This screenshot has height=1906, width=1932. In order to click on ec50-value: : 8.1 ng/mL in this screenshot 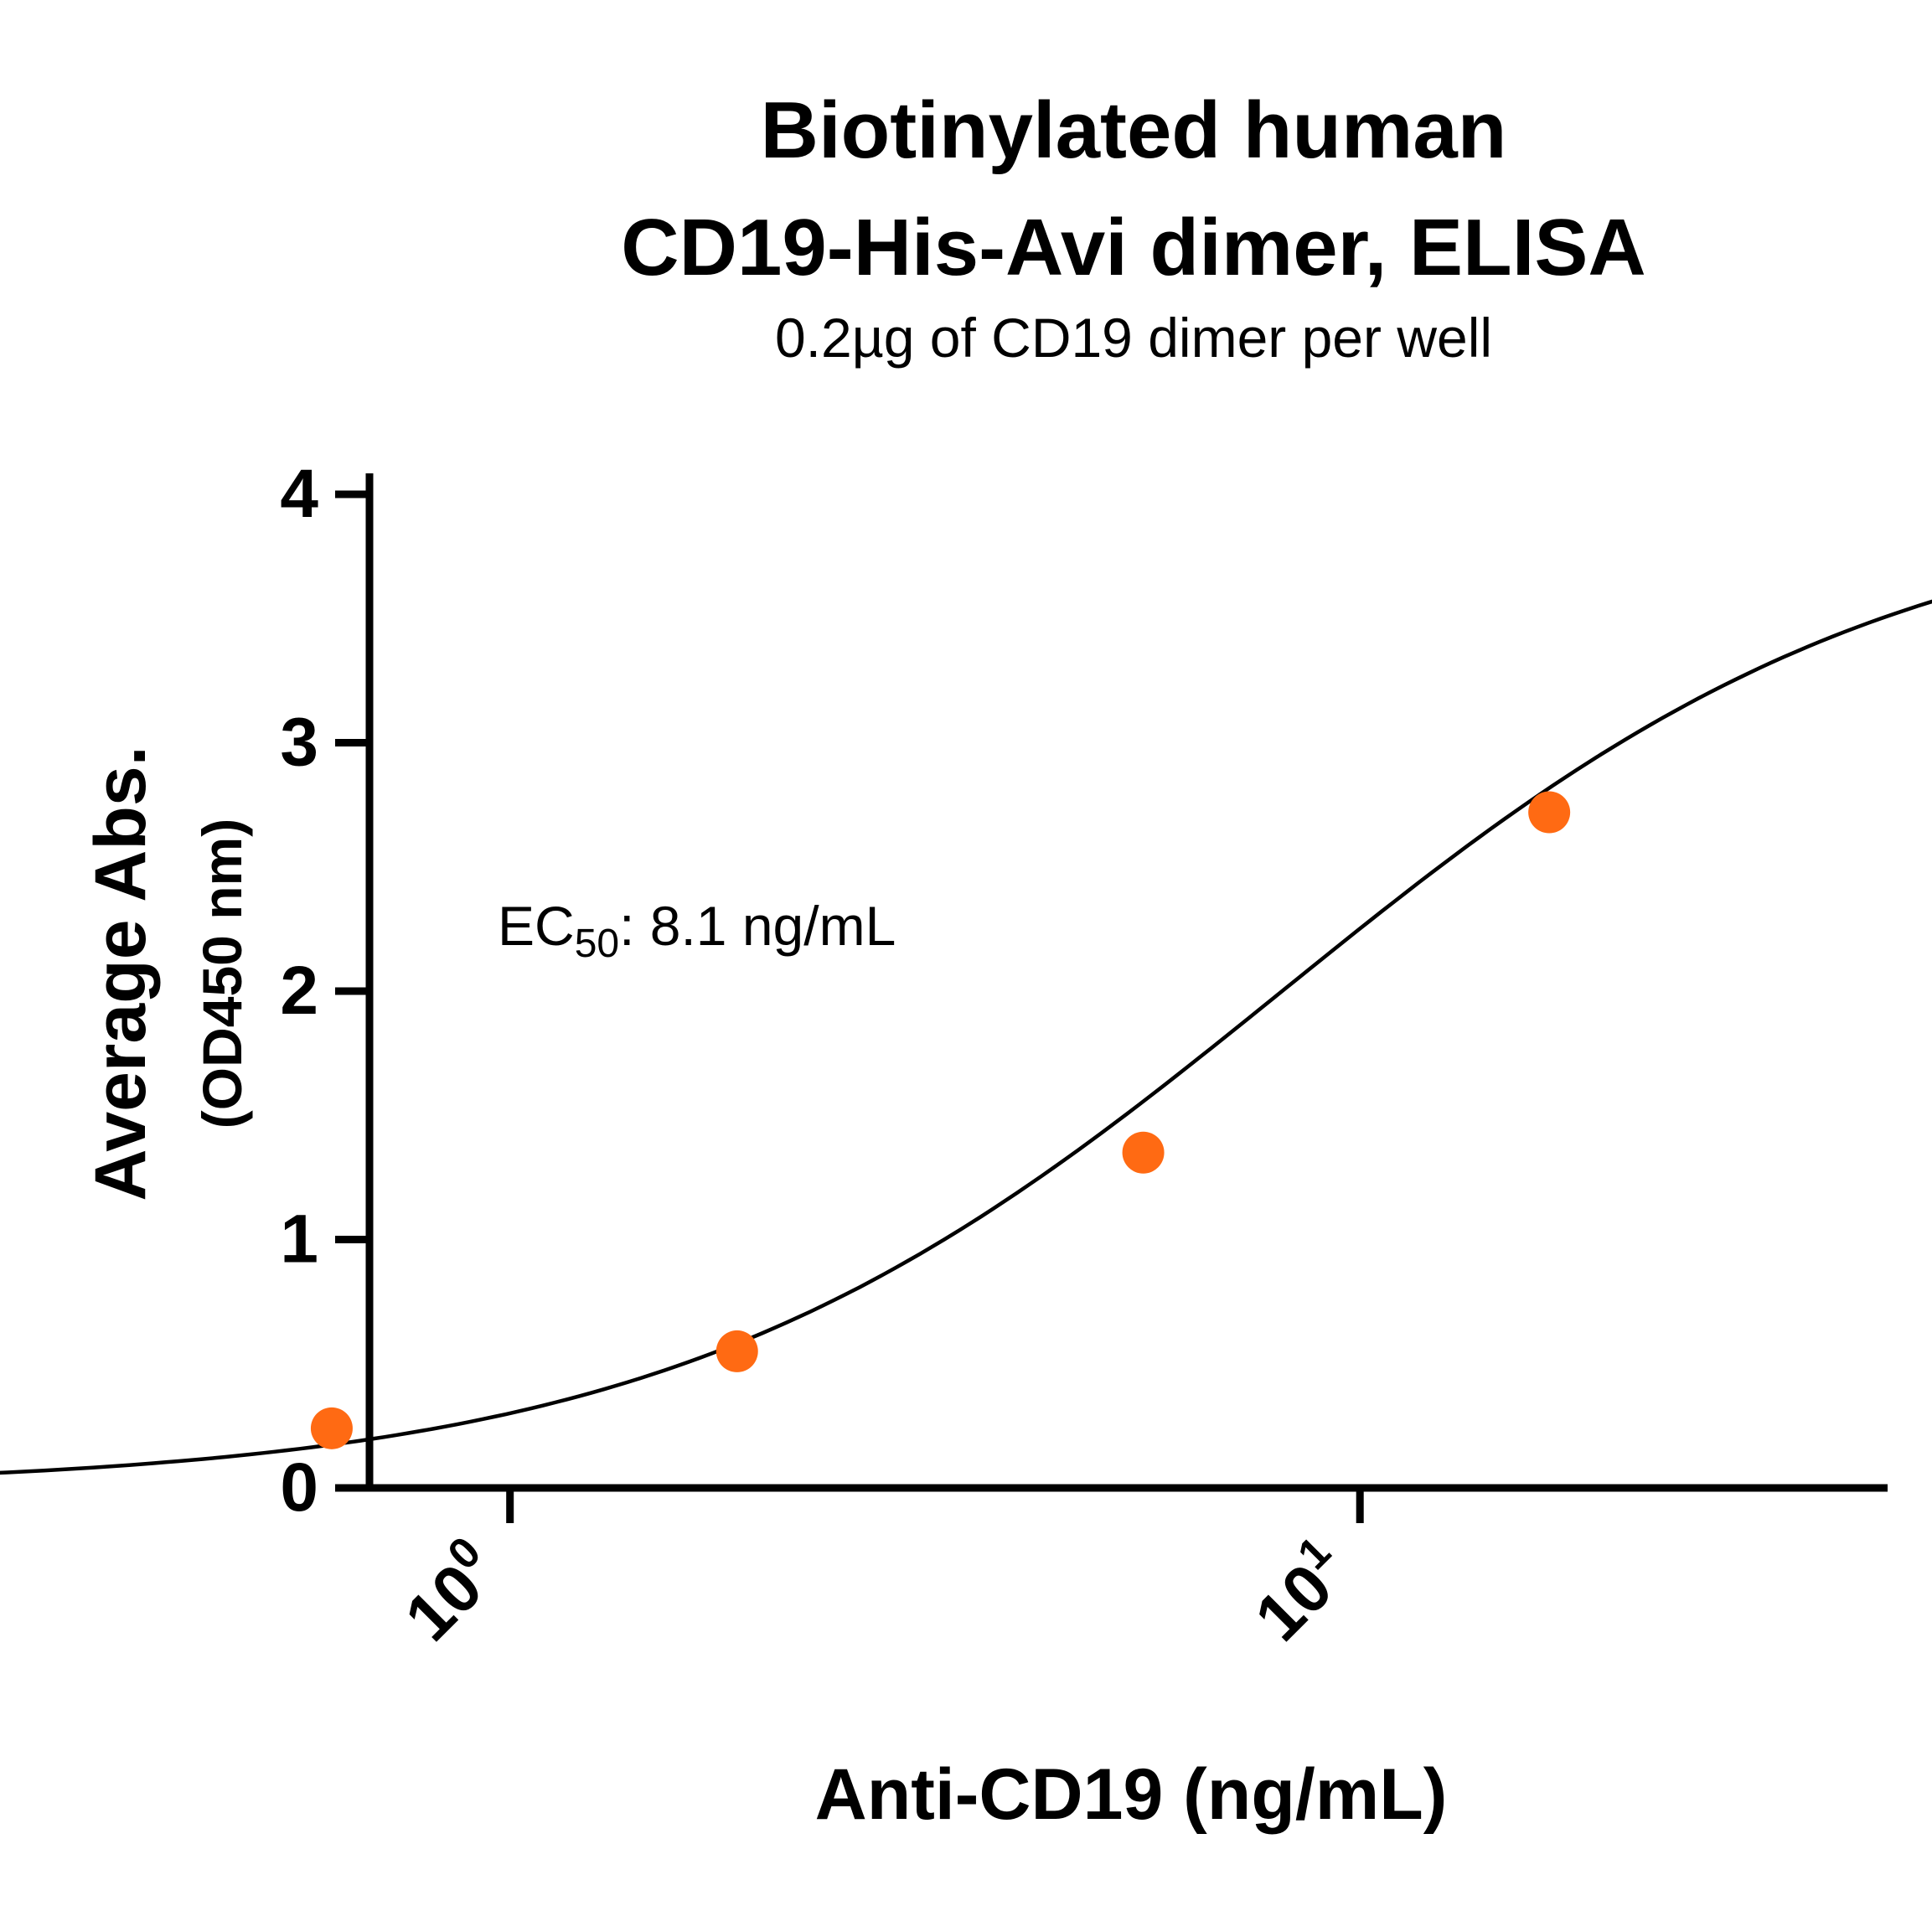, I will do `click(757, 926)`.